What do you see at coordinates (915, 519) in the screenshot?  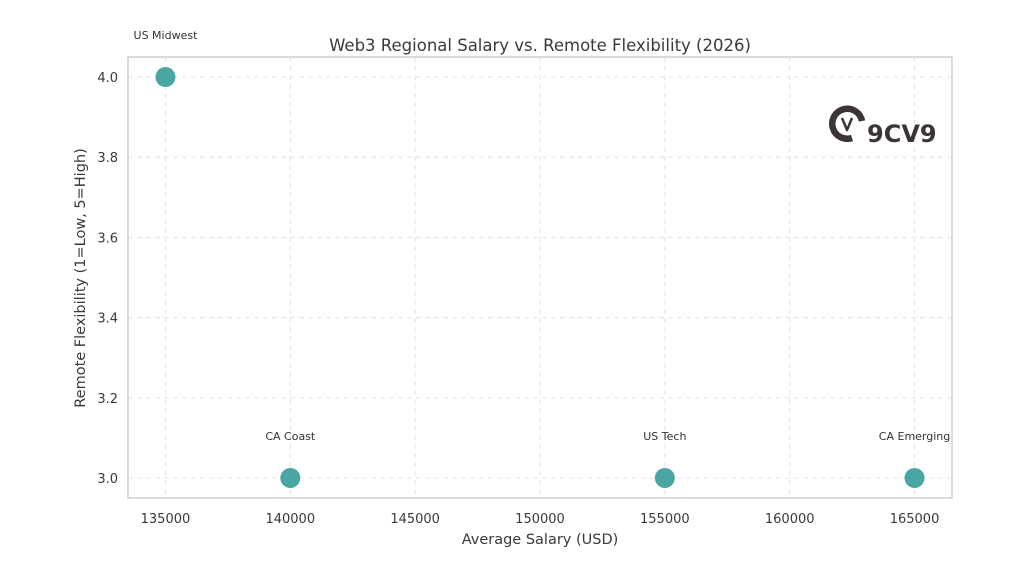 I see `x-tick-label: 165000` at bounding box center [915, 519].